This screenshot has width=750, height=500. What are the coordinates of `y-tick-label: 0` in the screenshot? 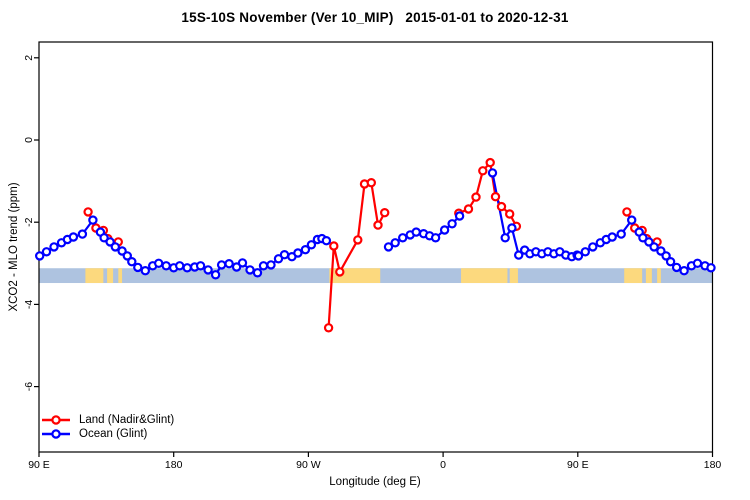 It's located at (29, 140).